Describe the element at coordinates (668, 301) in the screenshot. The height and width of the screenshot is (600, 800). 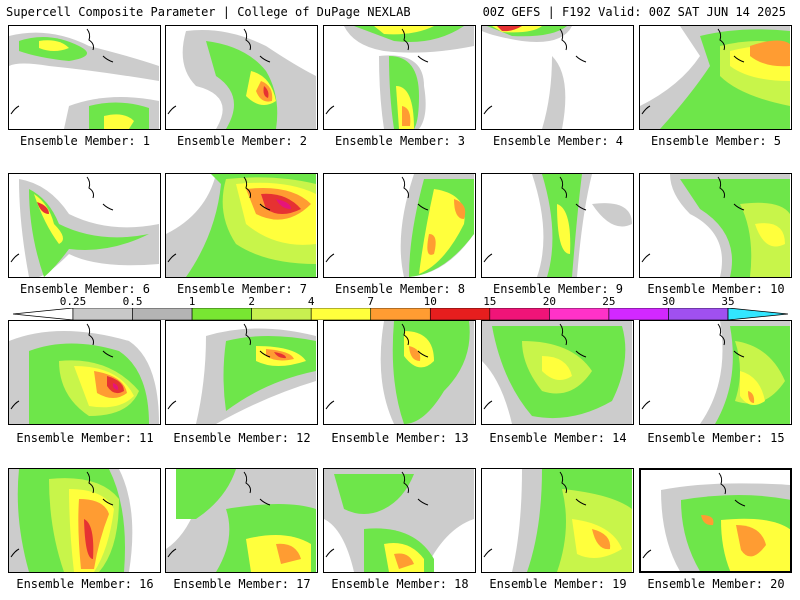
I see `scale-tick-label: 30` at that location.